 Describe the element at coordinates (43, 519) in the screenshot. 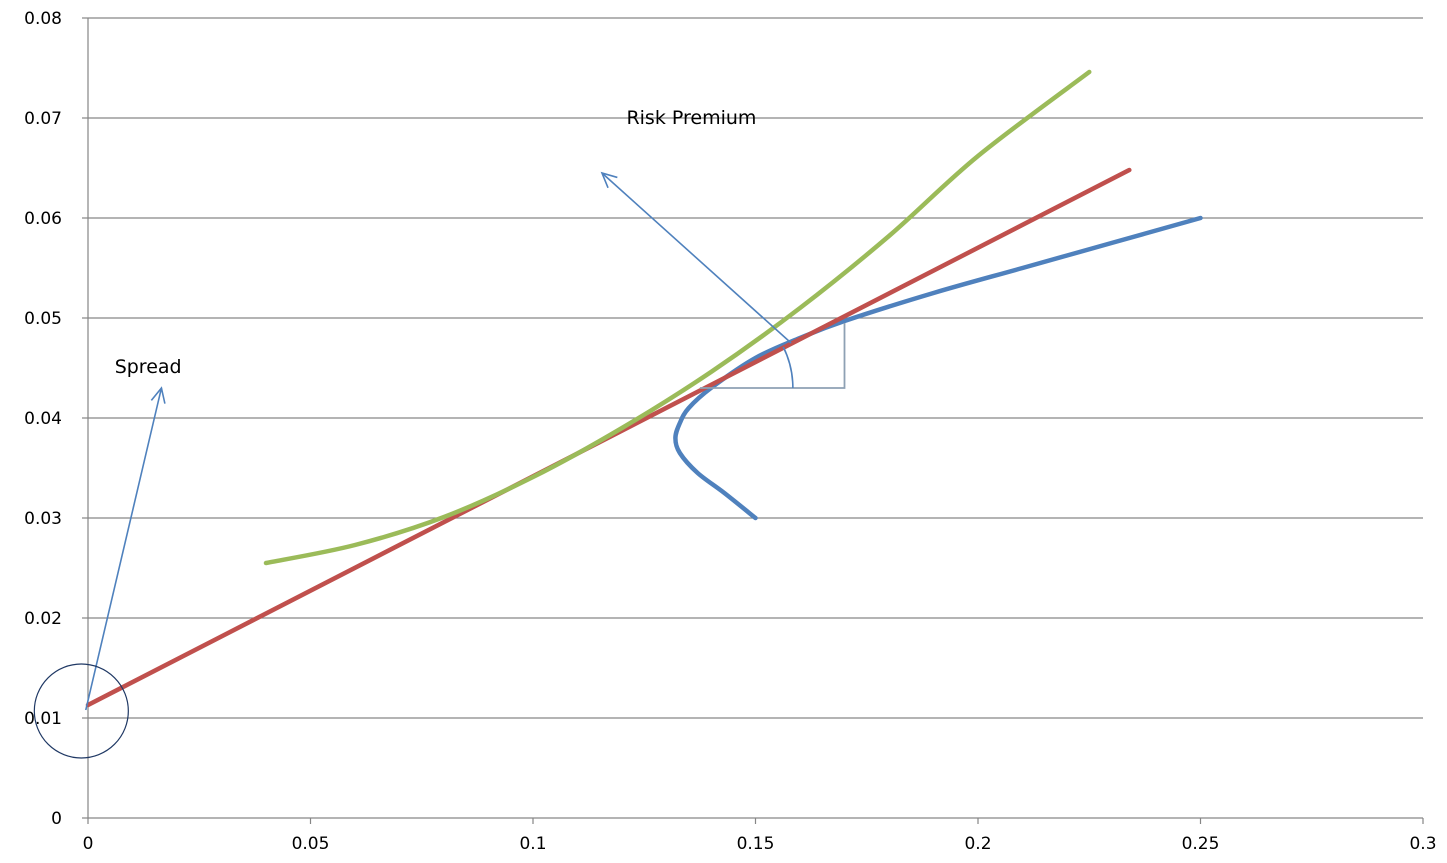

I see `y-tick-label: 0.03` at that location.